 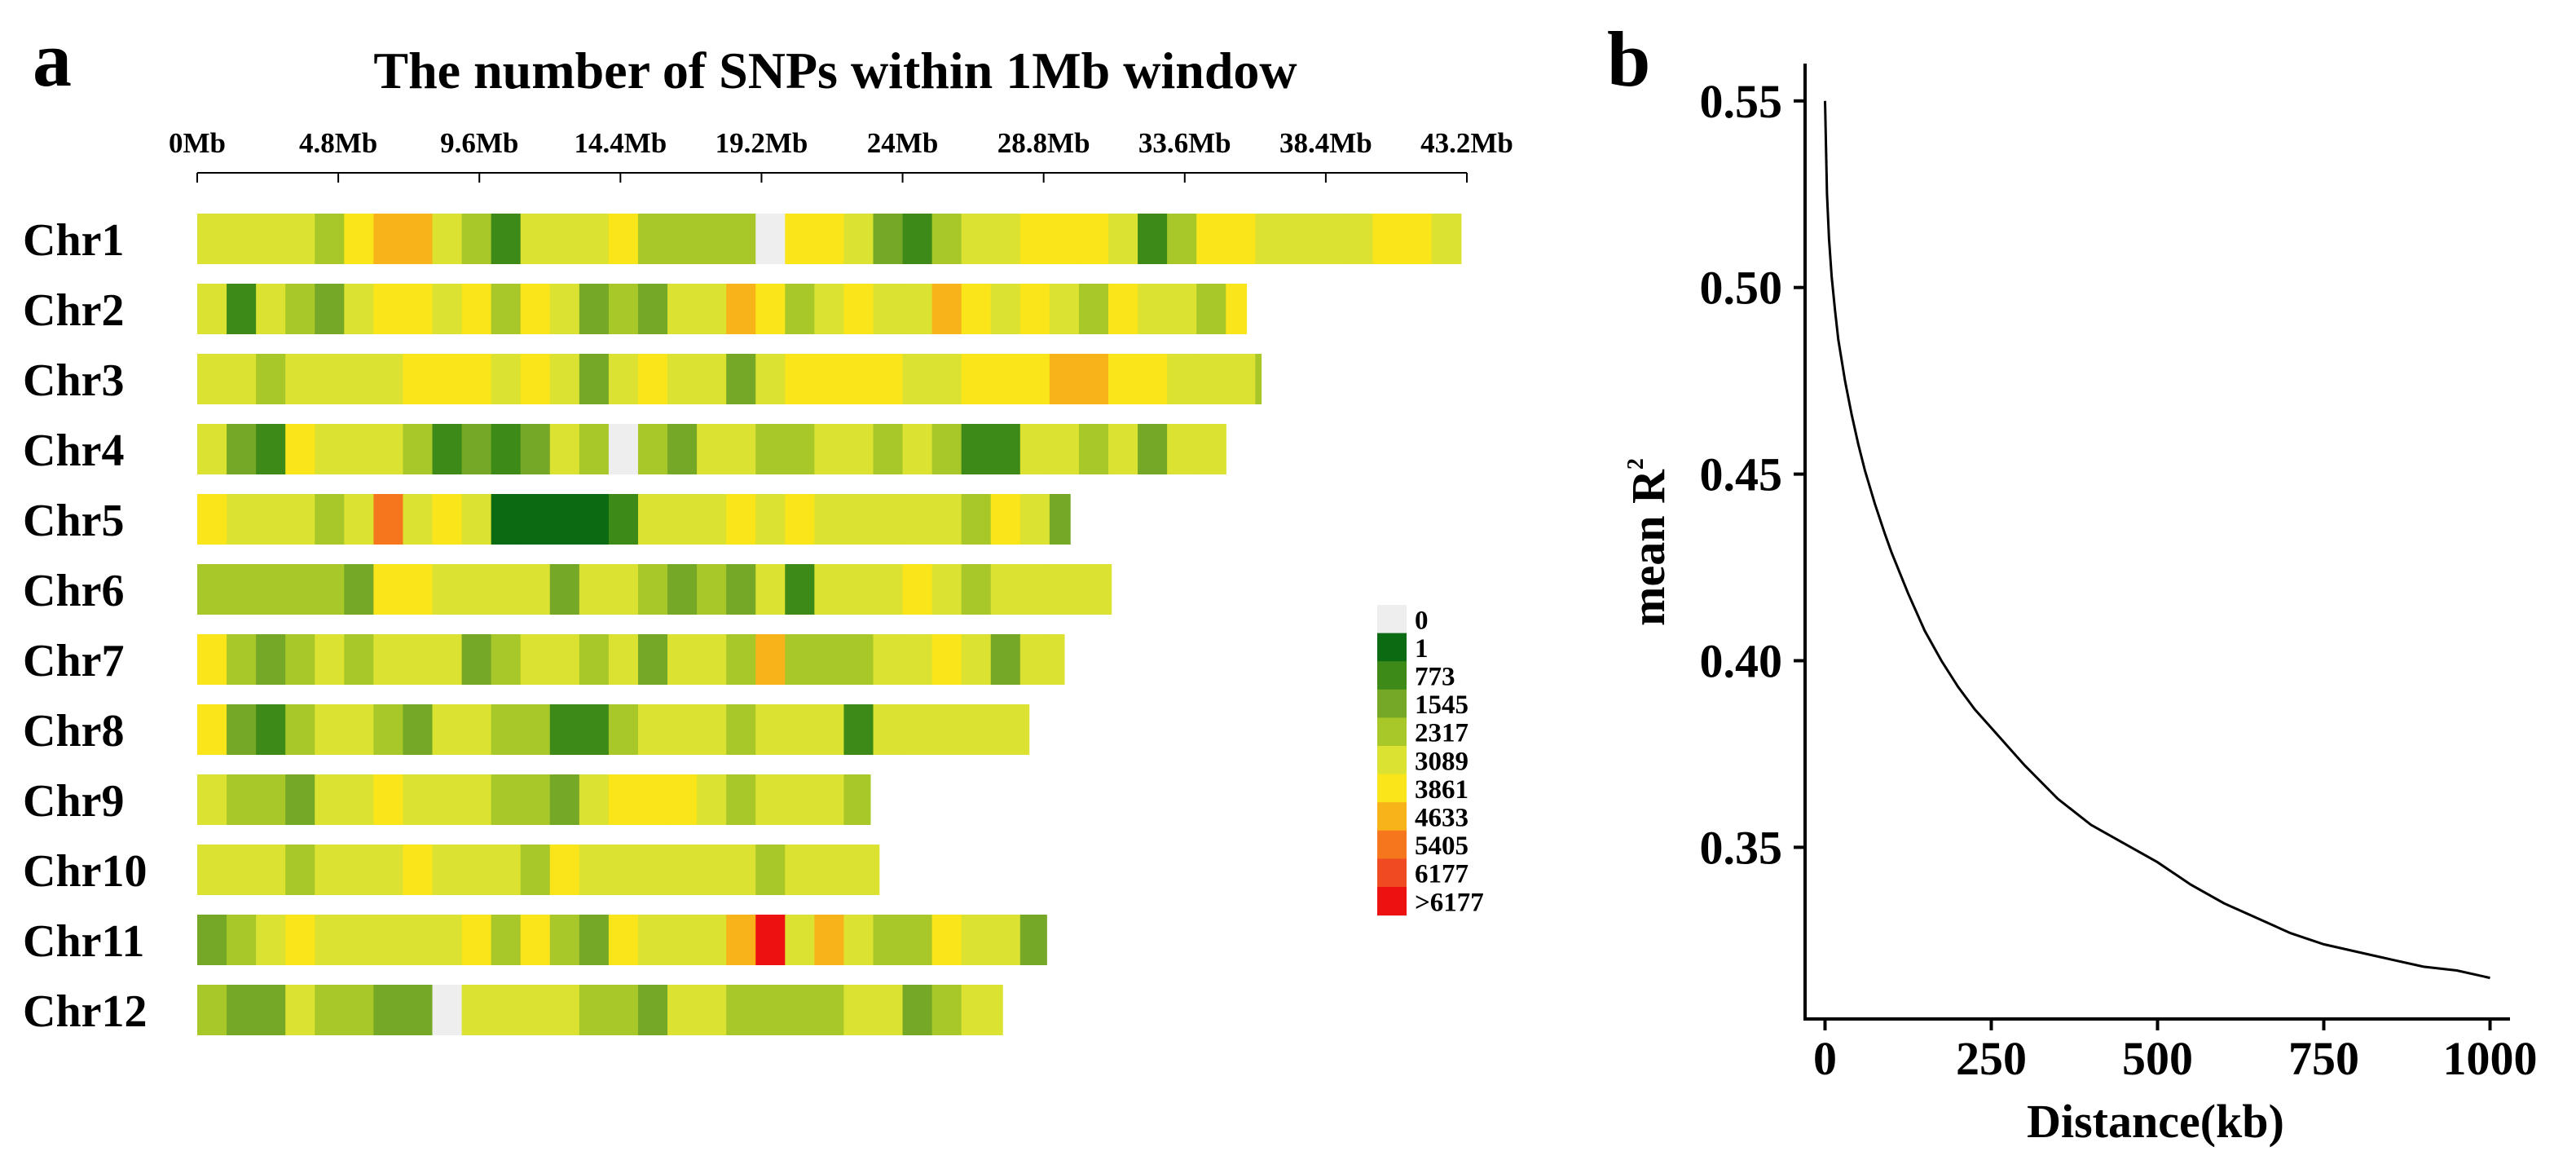 I want to click on legend-label: 3089, so click(x=1442, y=761).